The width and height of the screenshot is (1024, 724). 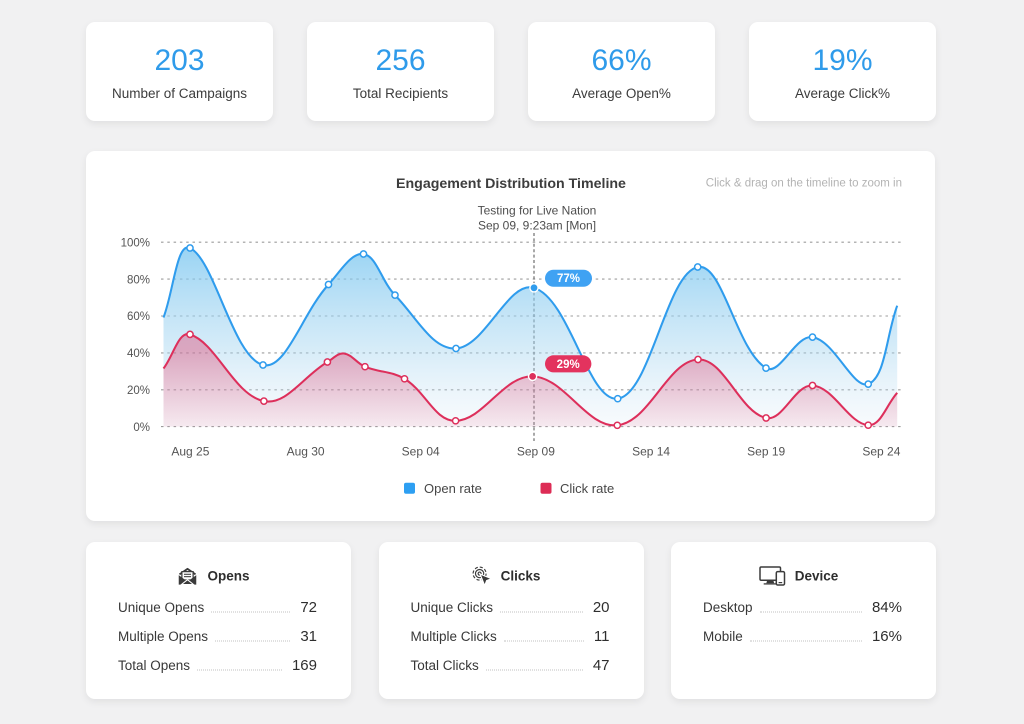 What do you see at coordinates (453, 488) in the screenshot?
I see `svg-text: Open rate` at bounding box center [453, 488].